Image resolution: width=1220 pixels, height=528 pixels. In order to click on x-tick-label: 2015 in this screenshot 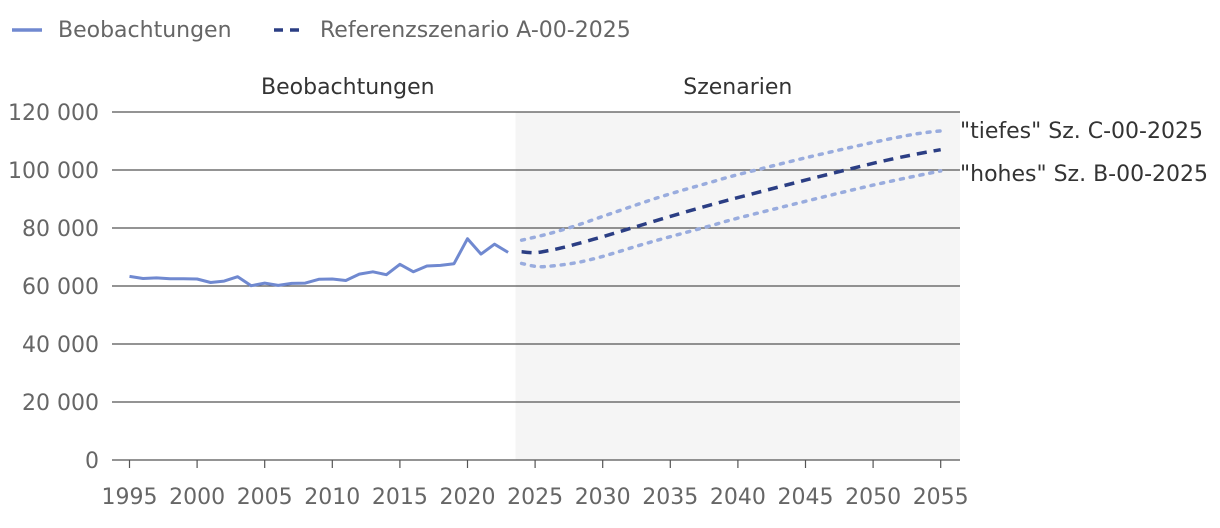, I will do `click(400, 497)`.